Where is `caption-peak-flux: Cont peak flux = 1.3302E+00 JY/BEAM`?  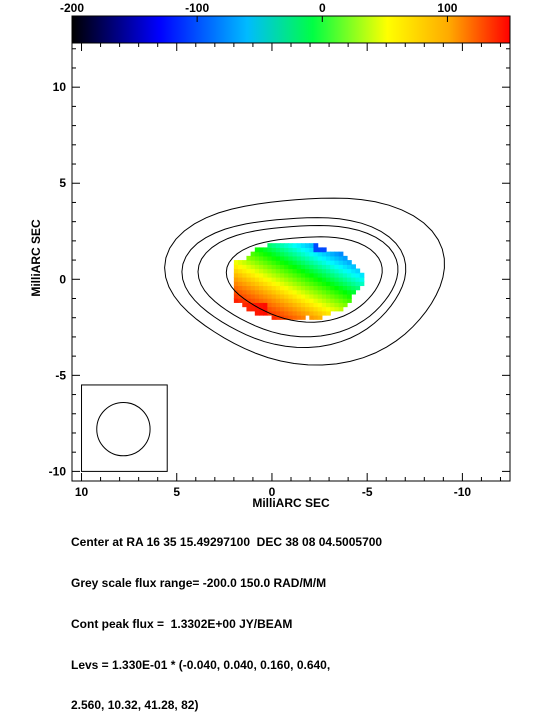
caption-peak-flux: Cont peak flux = 1.3302E+00 JY/BEAM is located at coordinates (182, 623).